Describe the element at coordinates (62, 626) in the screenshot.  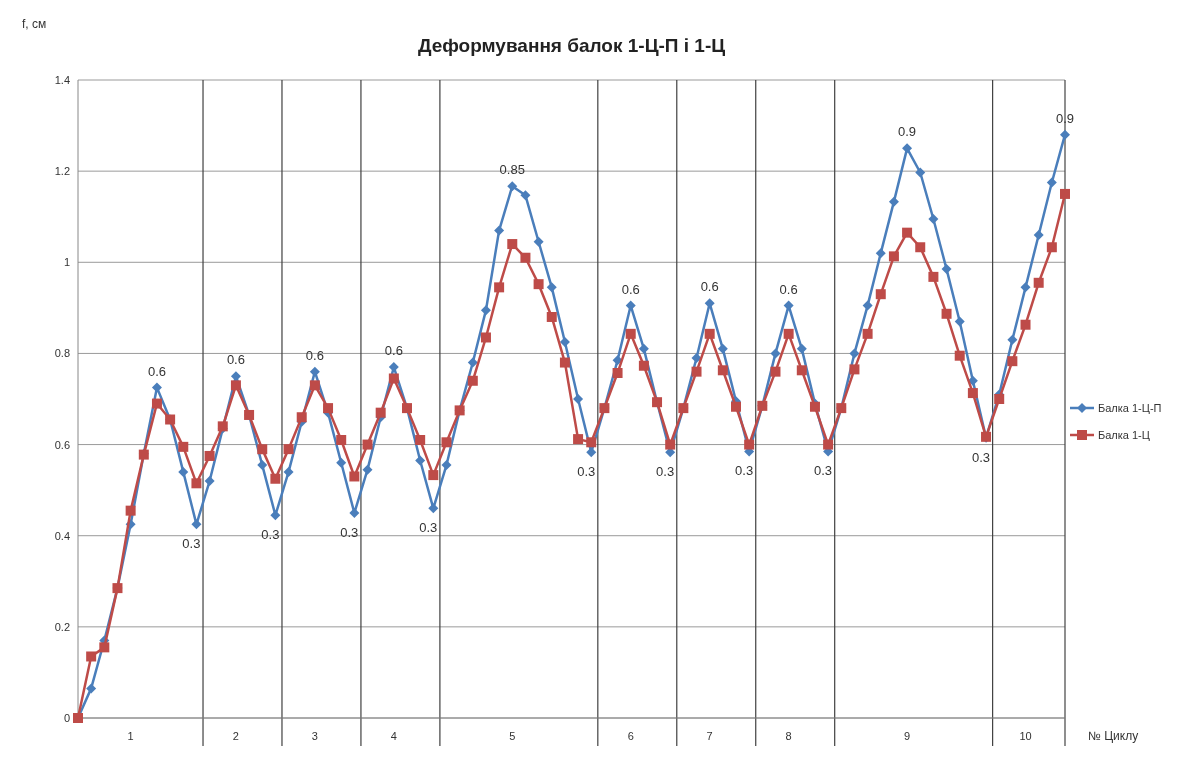
I see `y-tick-label: 0.2` at that location.